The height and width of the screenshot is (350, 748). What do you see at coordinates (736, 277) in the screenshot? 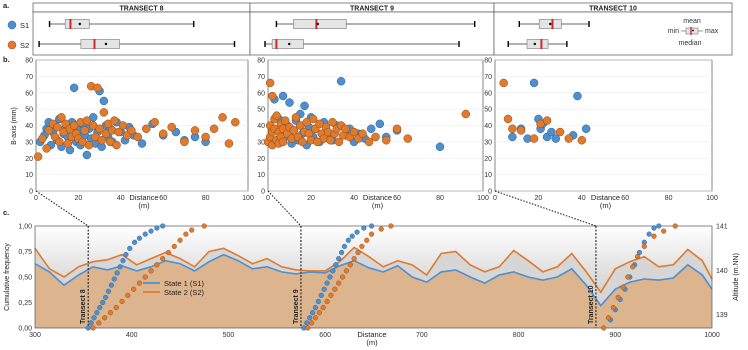
I see `profile-y2-axis-label: Altitude (m.NN)` at bounding box center [736, 277].